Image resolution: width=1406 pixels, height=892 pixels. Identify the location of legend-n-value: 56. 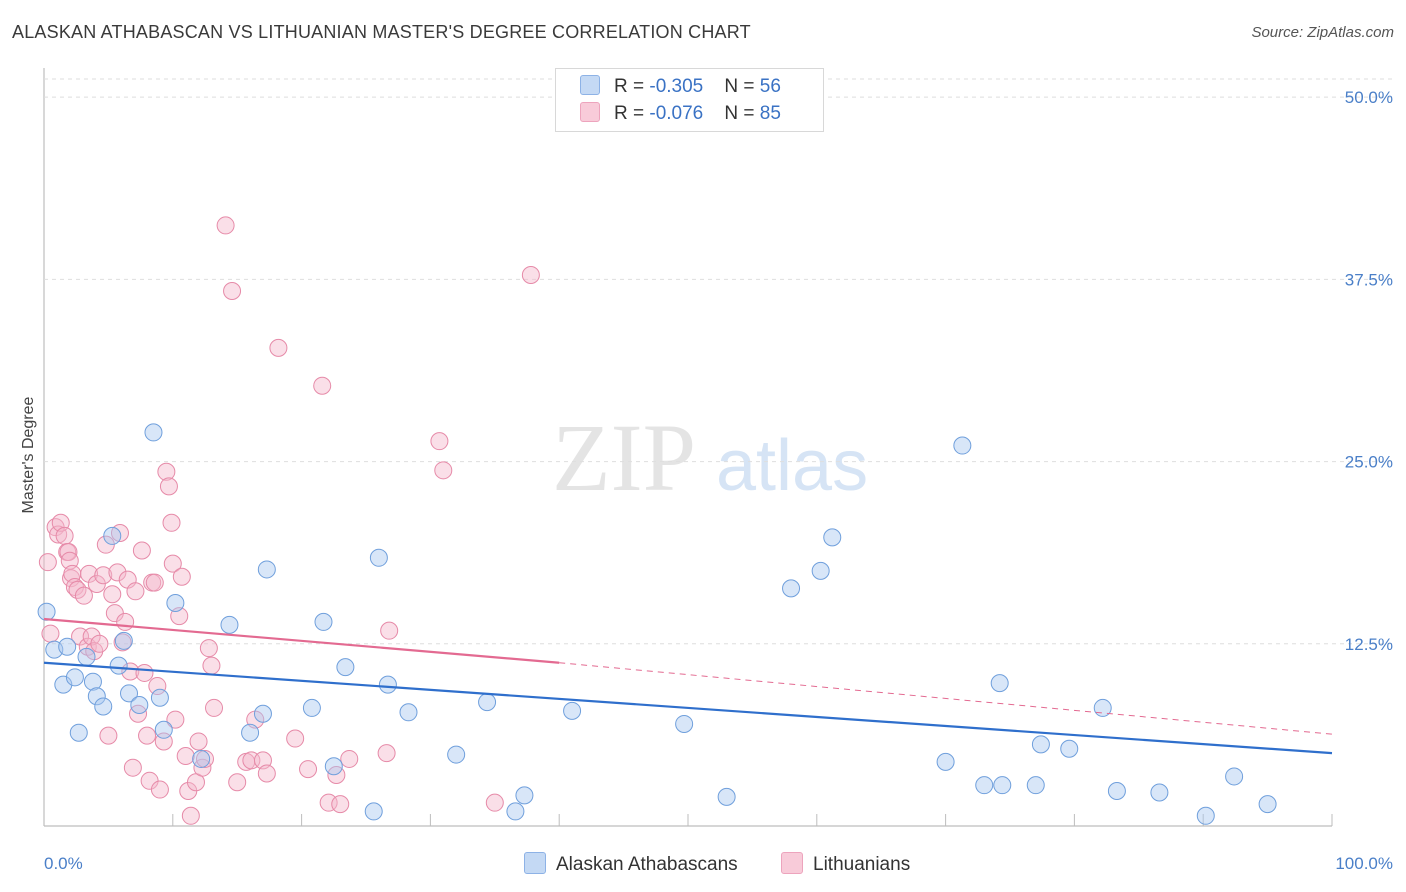
(770, 86).